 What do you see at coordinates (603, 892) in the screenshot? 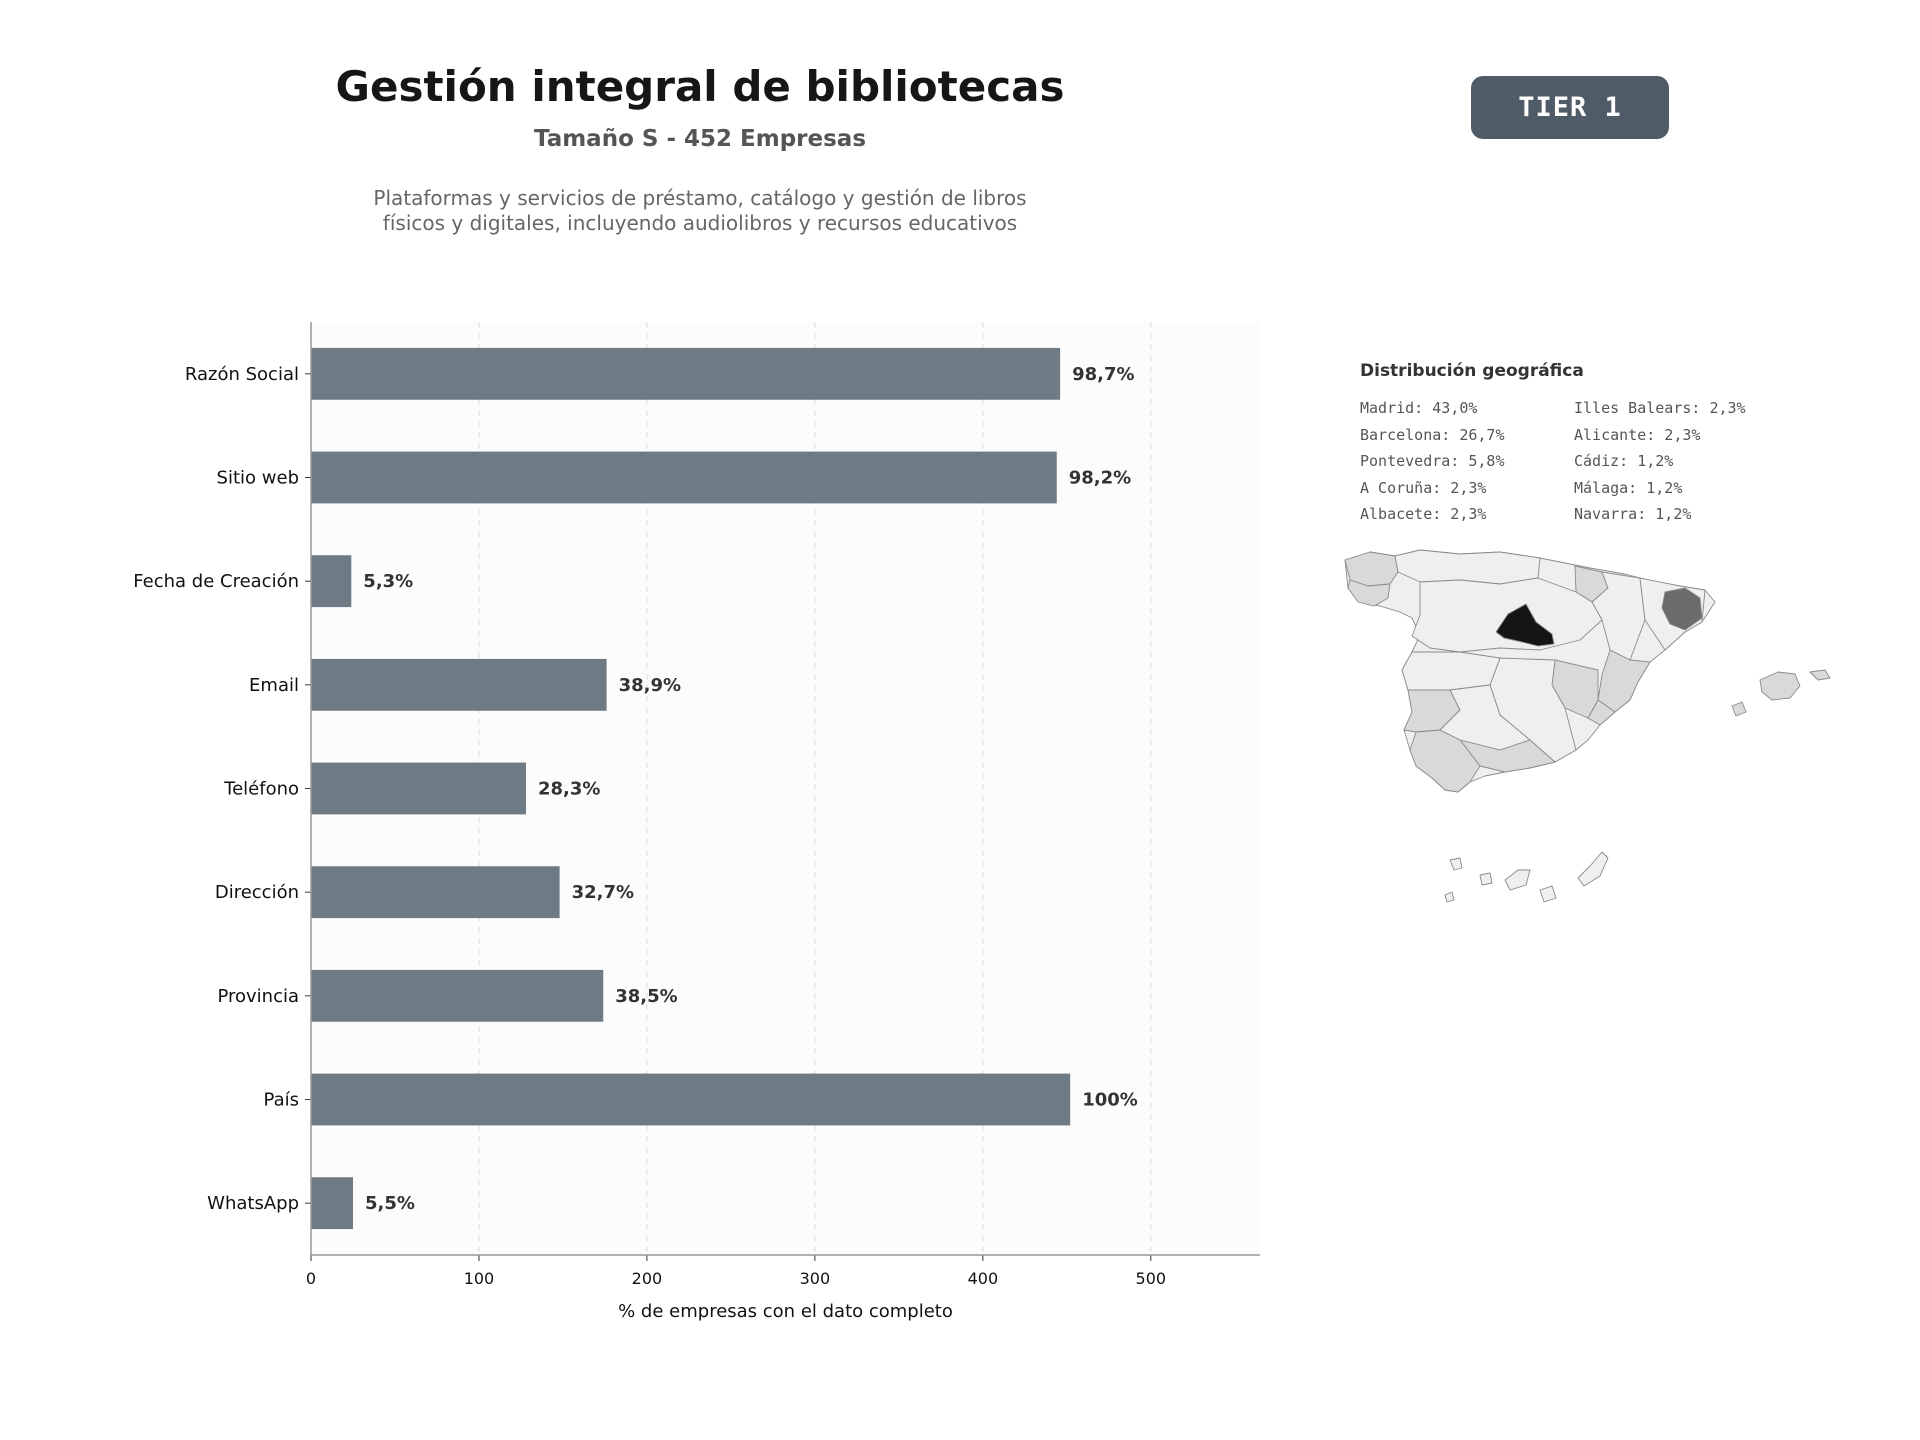
I see `bar-data-label: 32,7%` at bounding box center [603, 892].